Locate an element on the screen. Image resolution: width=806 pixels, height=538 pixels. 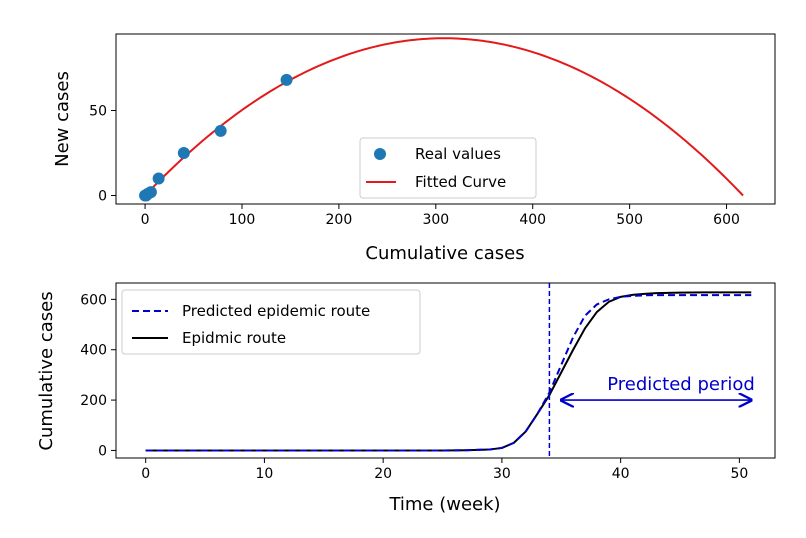
bottom-y-tick-label: 200 is located at coordinates (93, 401).